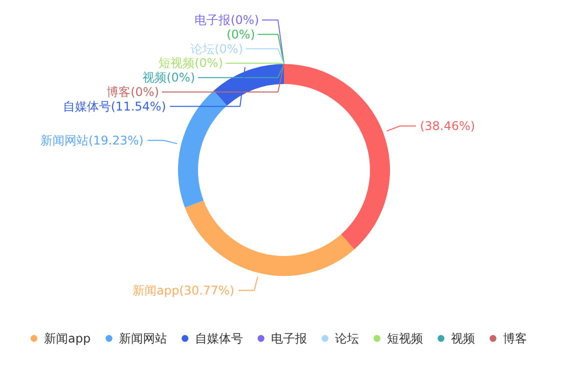 This screenshot has height=382, width=567. Describe the element at coordinates (67, 338) in the screenshot. I see `legend-label: 新闻app` at that location.